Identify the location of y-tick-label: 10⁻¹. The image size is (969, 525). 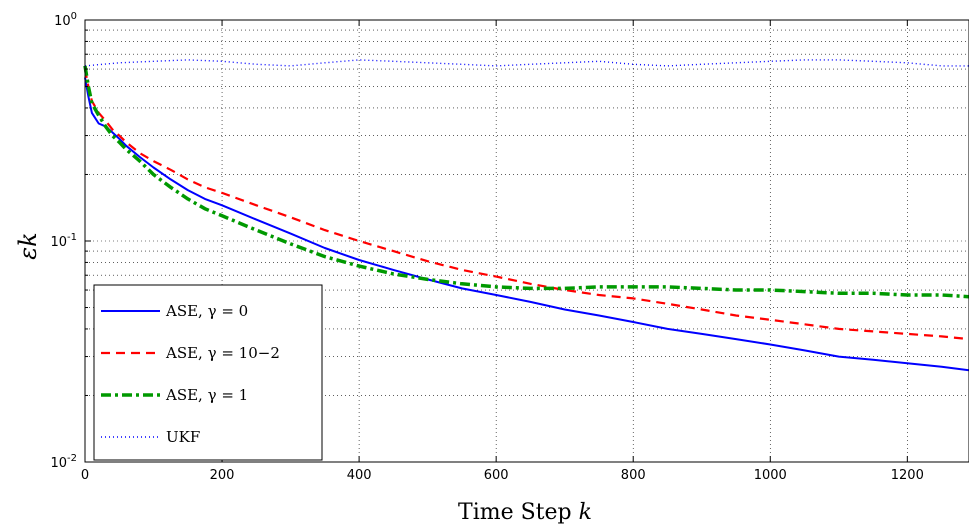
(63, 241).